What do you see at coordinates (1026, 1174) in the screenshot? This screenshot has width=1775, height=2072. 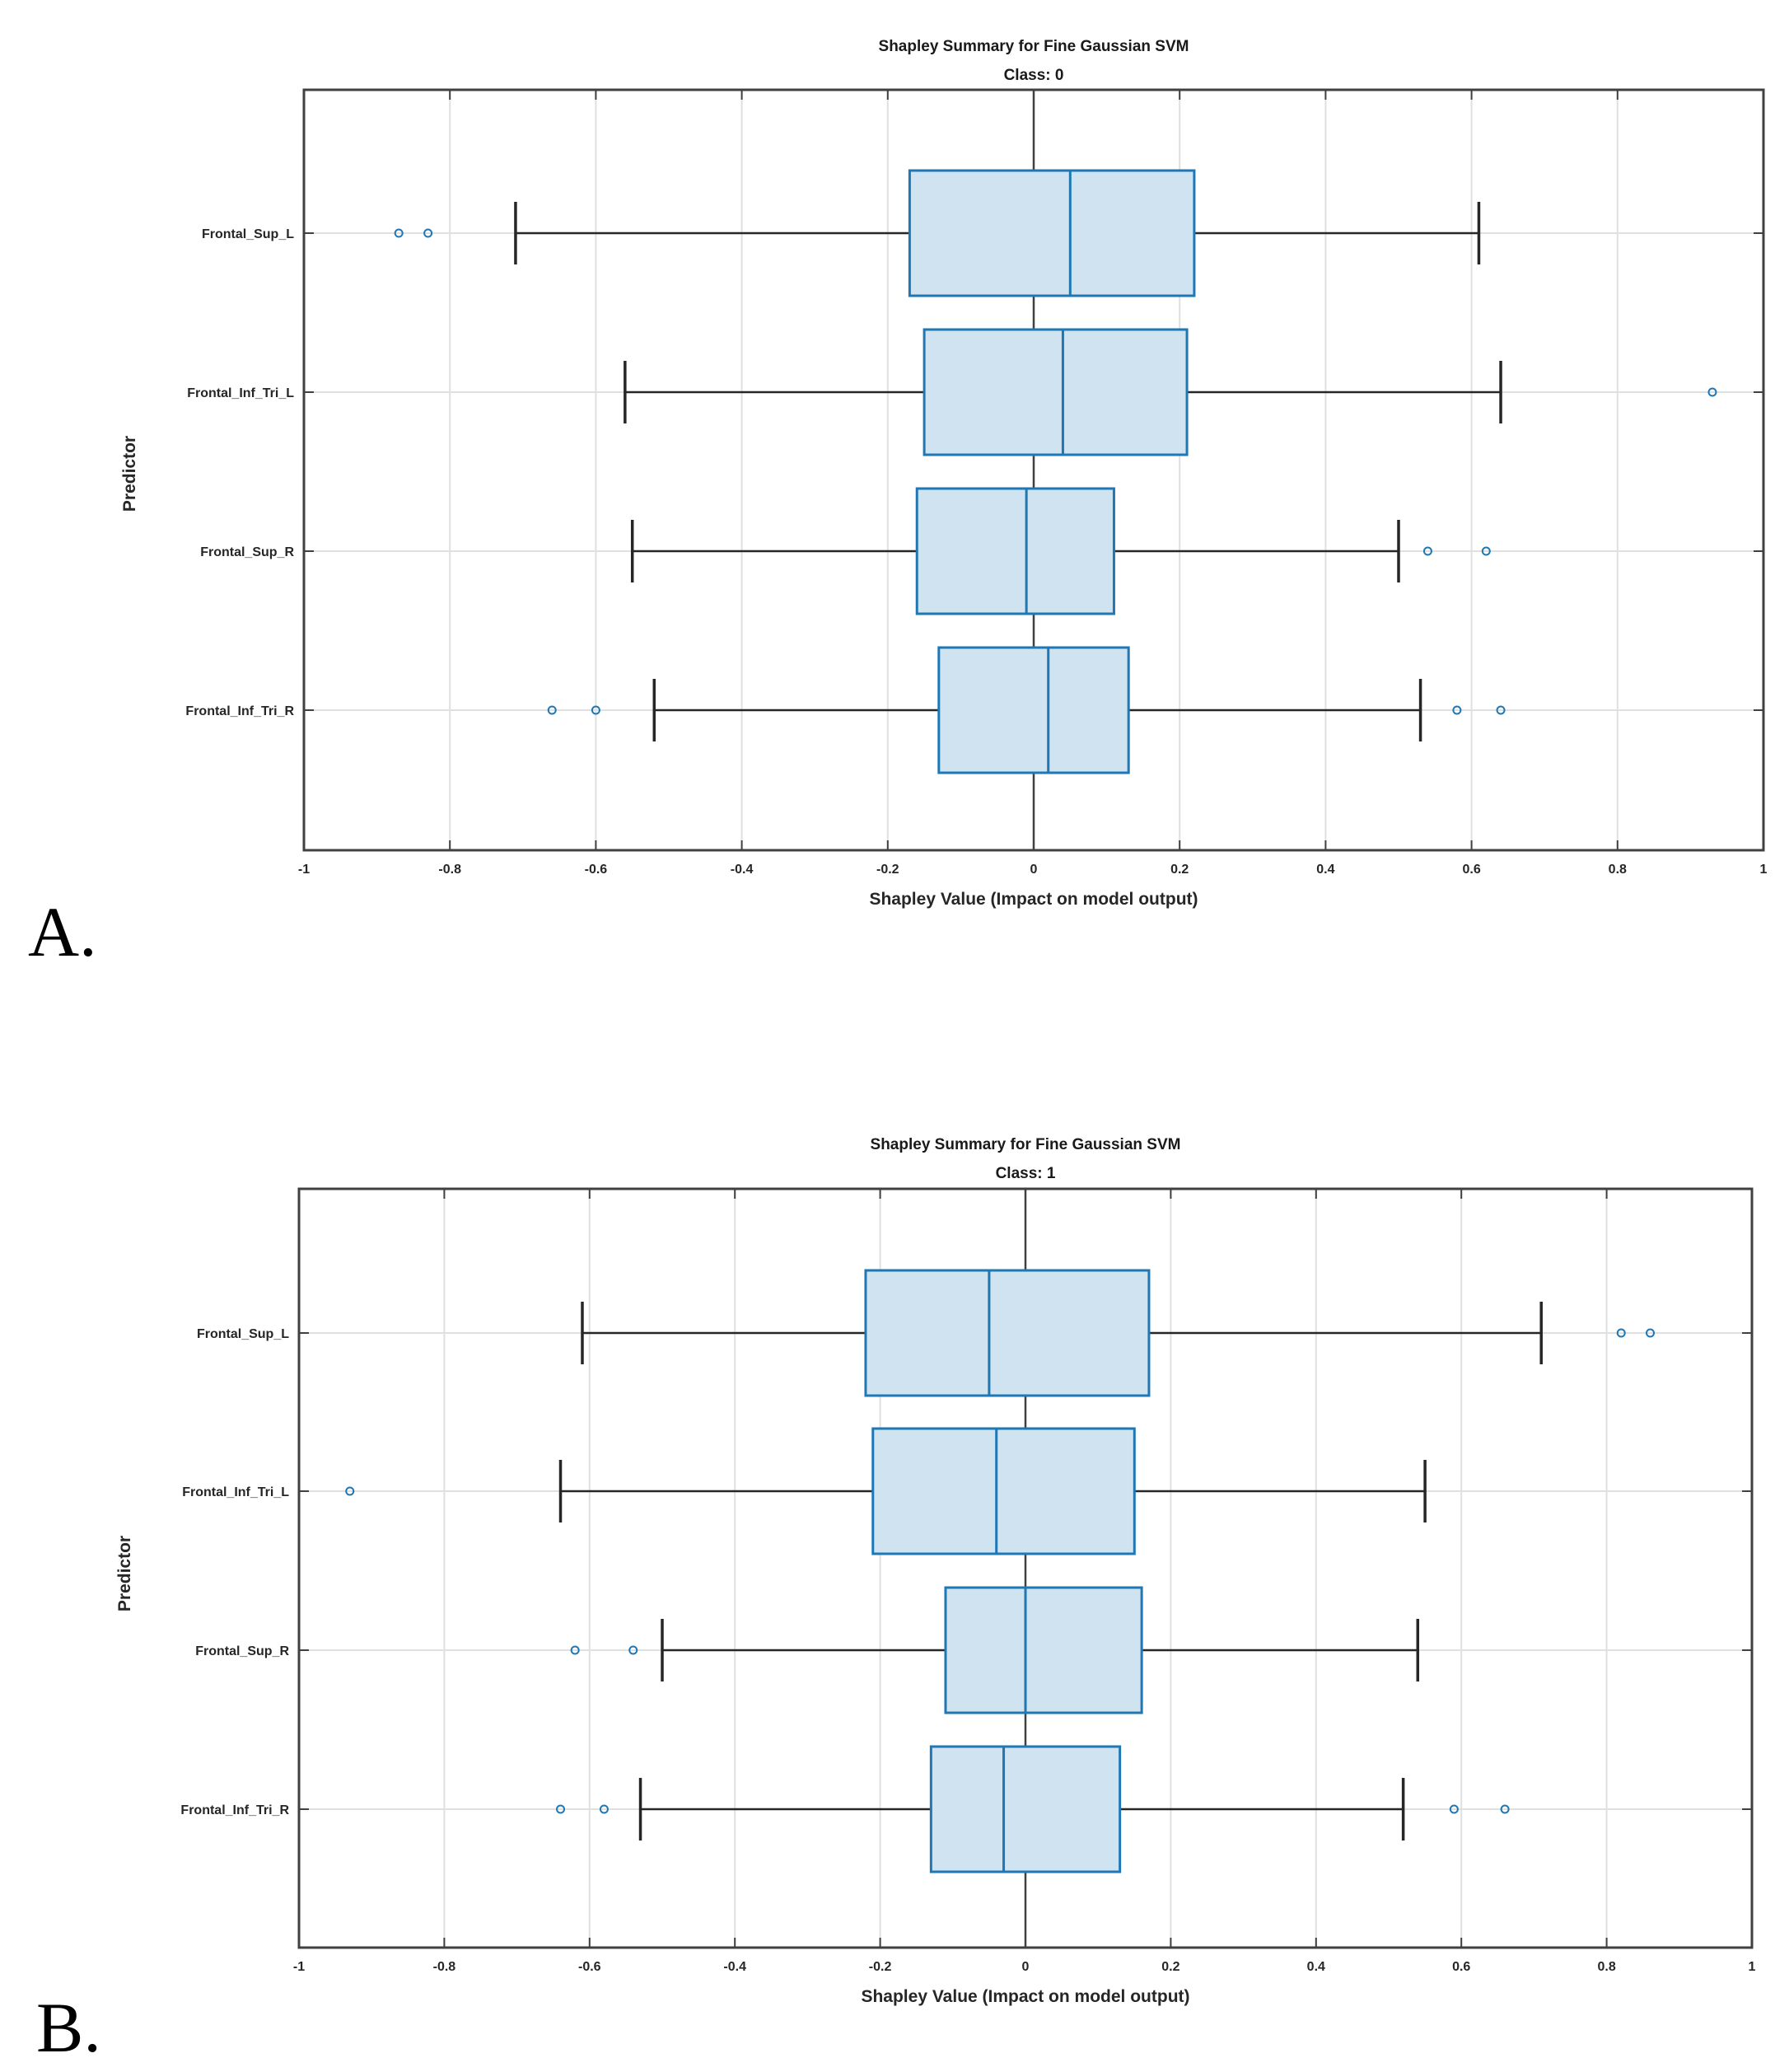 I see `chart-subtitle: Class: 1` at bounding box center [1026, 1174].